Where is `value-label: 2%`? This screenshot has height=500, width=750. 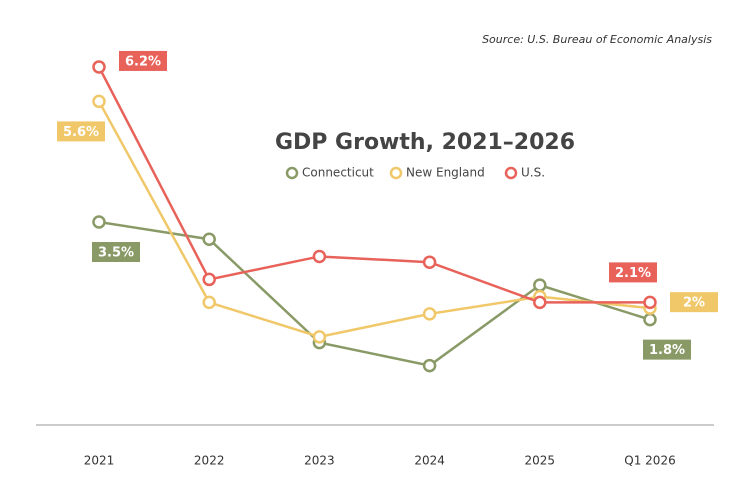
value-label: 2% is located at coordinates (694, 303).